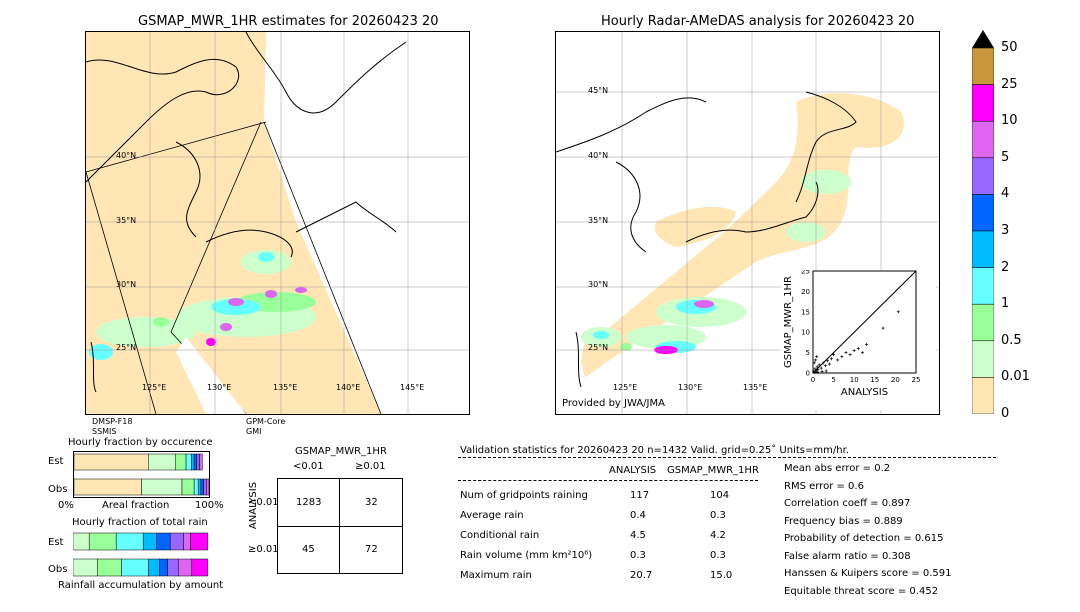 The image size is (1080, 612). Describe the element at coordinates (808, 374) in the screenshot. I see `scatter-y-tick: 0` at that location.